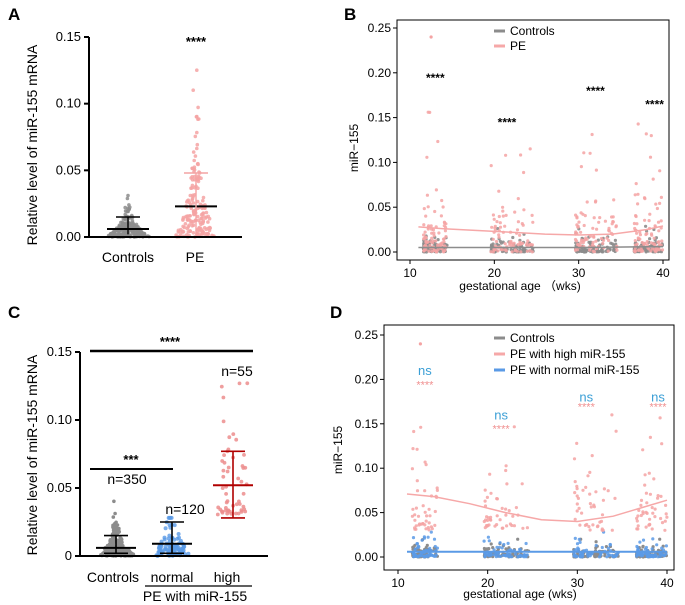 The image size is (685, 605). I want to click on panel-c-ytick-label: 0.15, so click(59, 351).